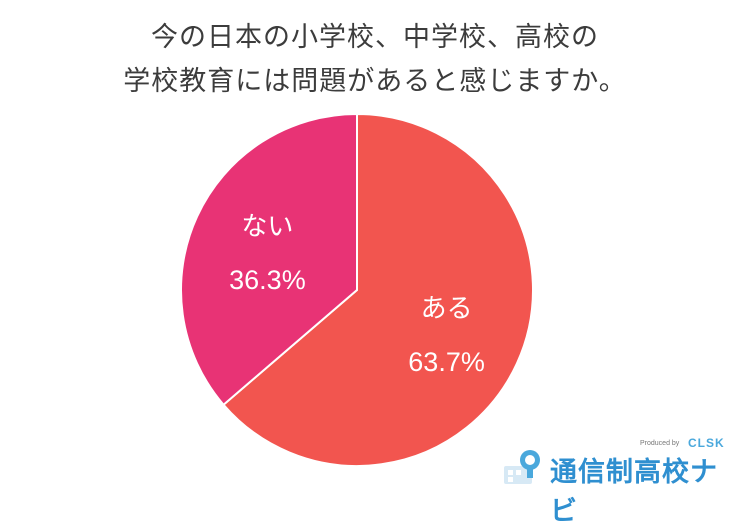  Describe the element at coordinates (267, 227) in the screenshot. I see `slice-label-2: ない` at that location.